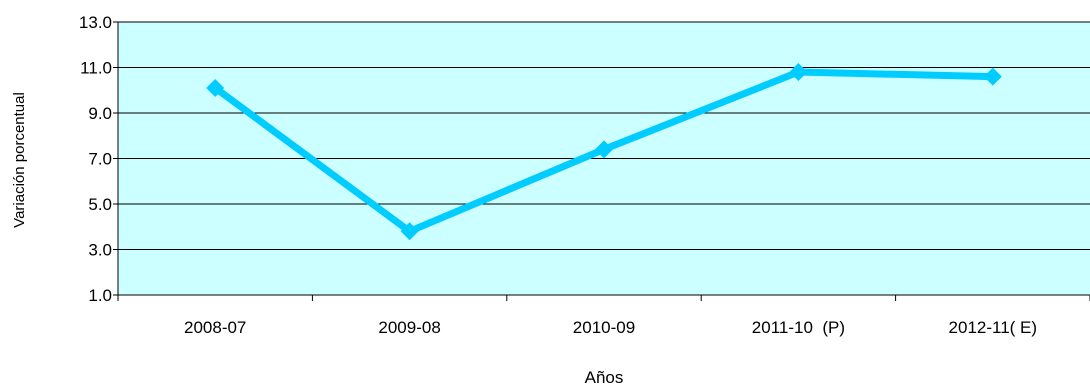 The image size is (1090, 391). Describe the element at coordinates (604, 377) in the screenshot. I see `x-axis-title: Años` at that location.